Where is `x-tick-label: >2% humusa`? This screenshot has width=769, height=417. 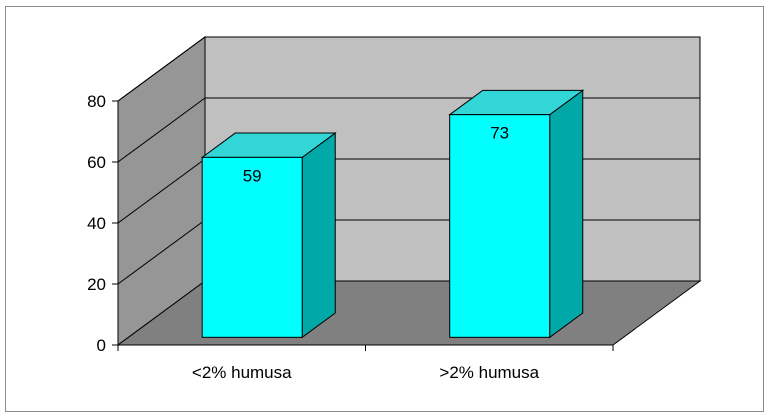
x-tick-label: >2% humusa is located at coordinates (489, 372).